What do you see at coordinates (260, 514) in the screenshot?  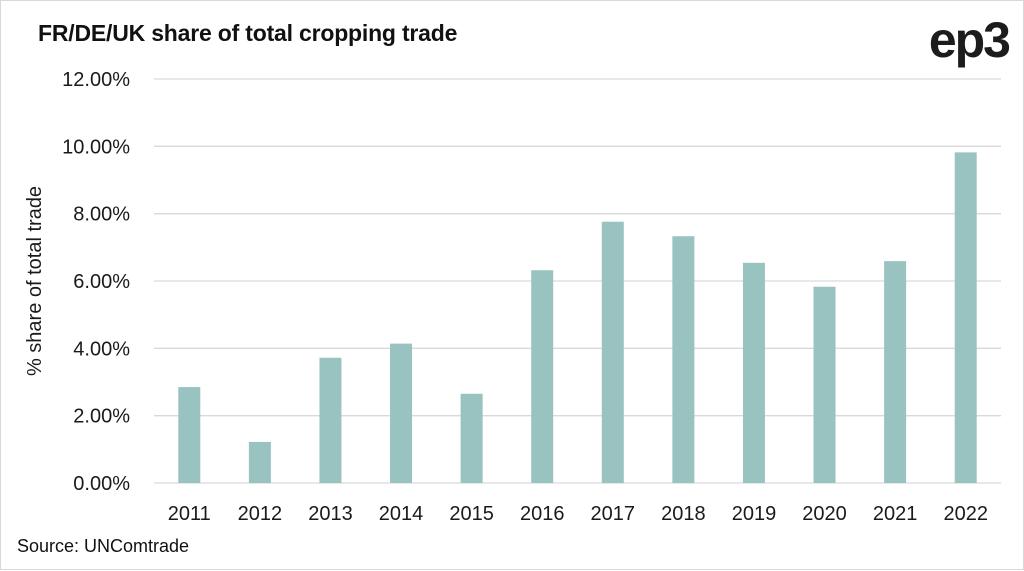 I see `x-tick-label: 2012` at bounding box center [260, 514].